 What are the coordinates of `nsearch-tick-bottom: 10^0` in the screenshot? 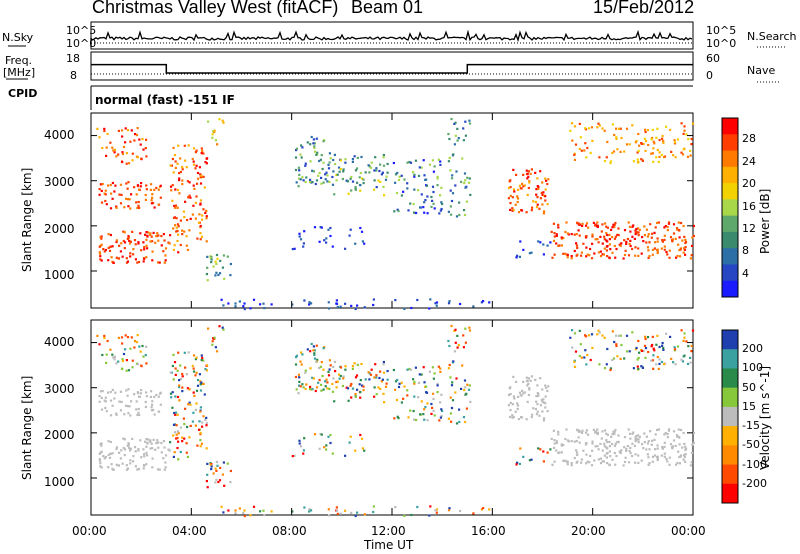 It's located at (721, 43).